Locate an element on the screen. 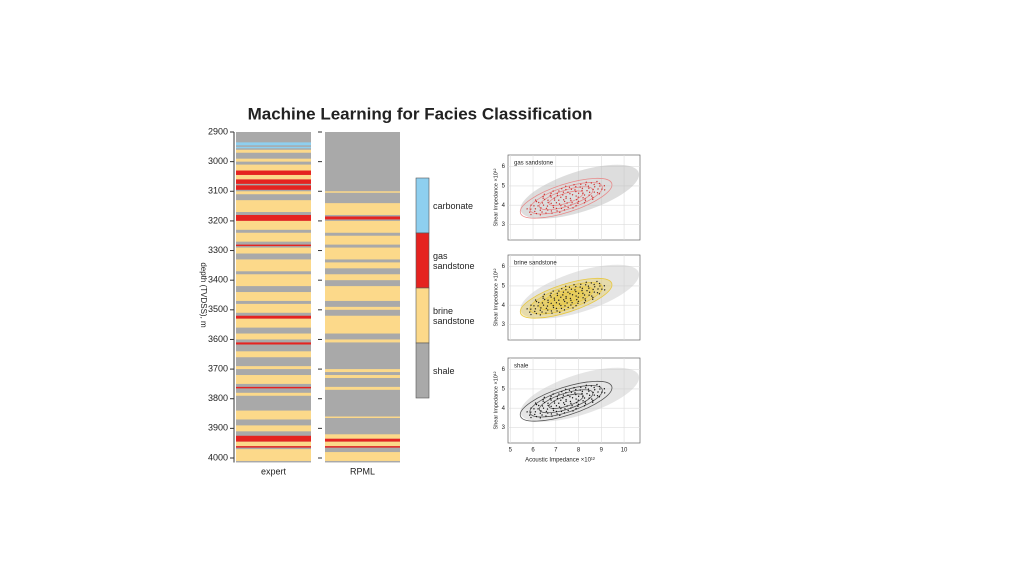 Image resolution: width=1024 pixels, height=576 pixels. panel-label: brine sandstone is located at coordinates (535, 264).